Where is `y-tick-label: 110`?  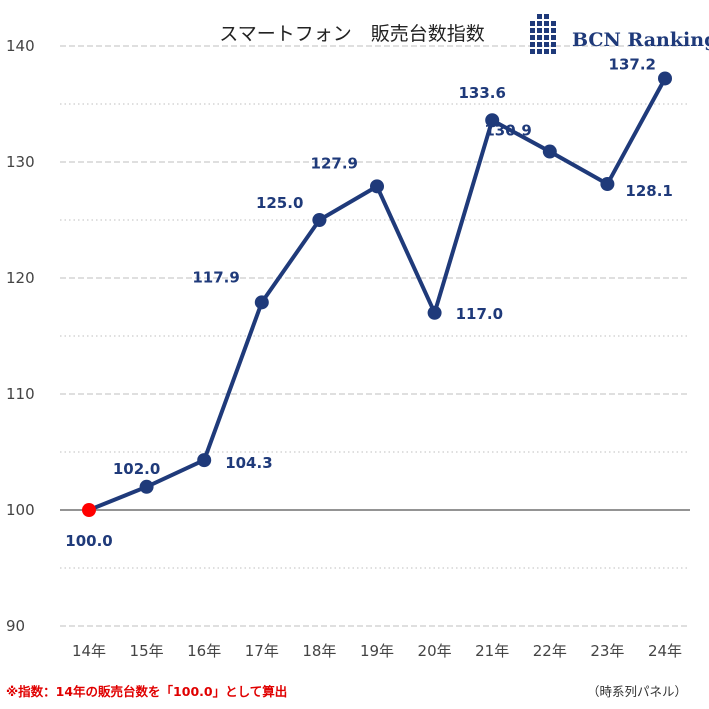
y-tick-label: 110 is located at coordinates (20, 394).